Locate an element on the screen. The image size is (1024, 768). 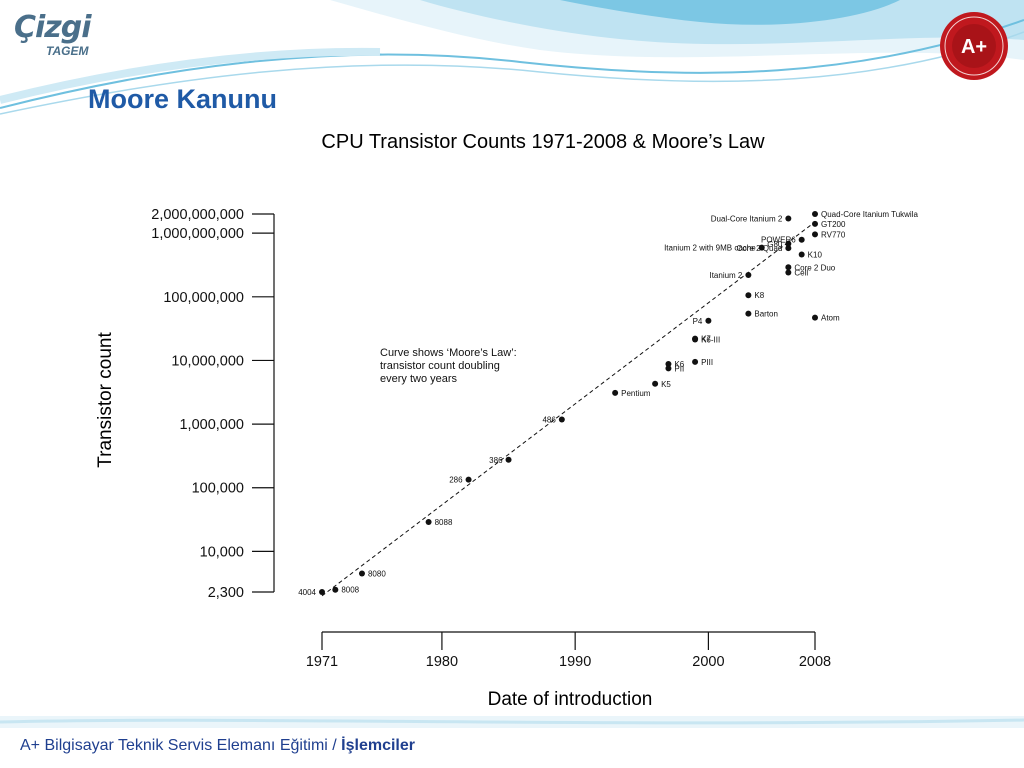
y-tick-label: 100,000 is located at coordinates (218, 489).